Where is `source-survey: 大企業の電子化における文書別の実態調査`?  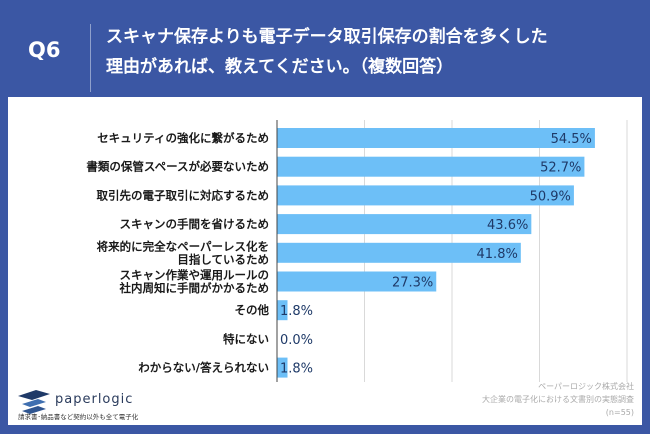
source-survey: 大企業の電子化における文書別の実態調査 is located at coordinates (558, 399).